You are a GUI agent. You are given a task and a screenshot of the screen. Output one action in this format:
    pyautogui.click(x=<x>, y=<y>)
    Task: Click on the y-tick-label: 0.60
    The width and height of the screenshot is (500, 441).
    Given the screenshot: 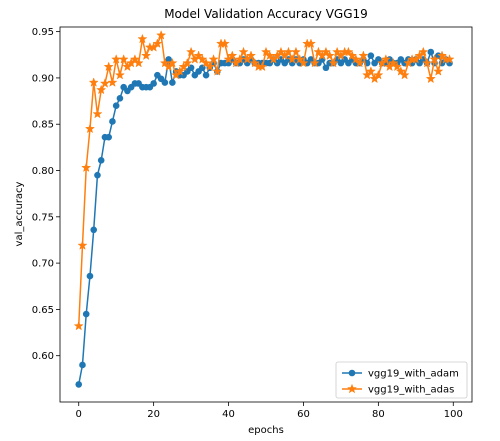 What is the action you would take?
    pyautogui.click(x=43, y=356)
    